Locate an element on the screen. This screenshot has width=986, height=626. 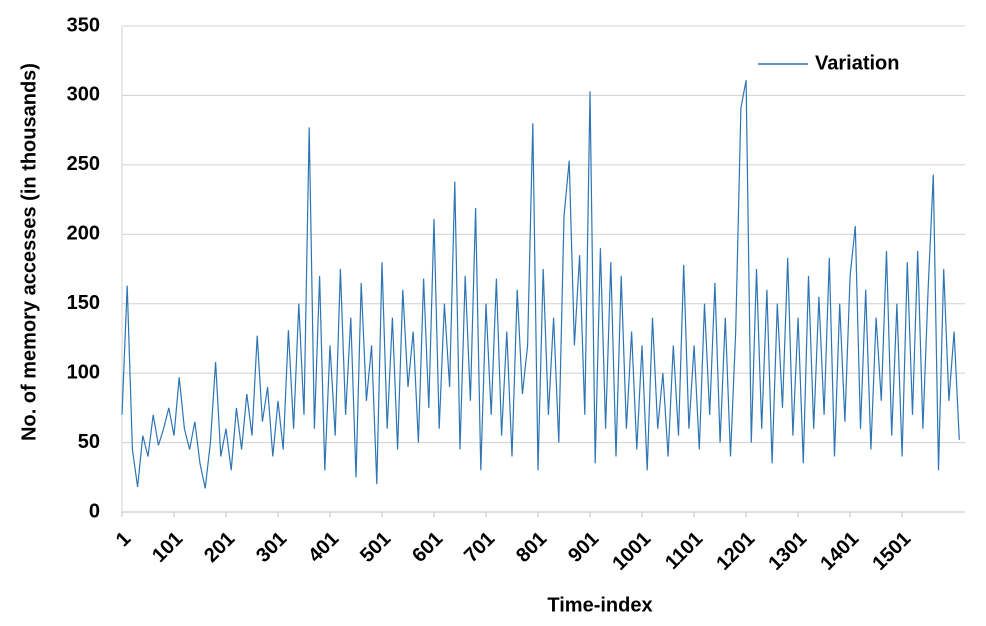
x-tick-label: 1501 is located at coordinates (891, 551).